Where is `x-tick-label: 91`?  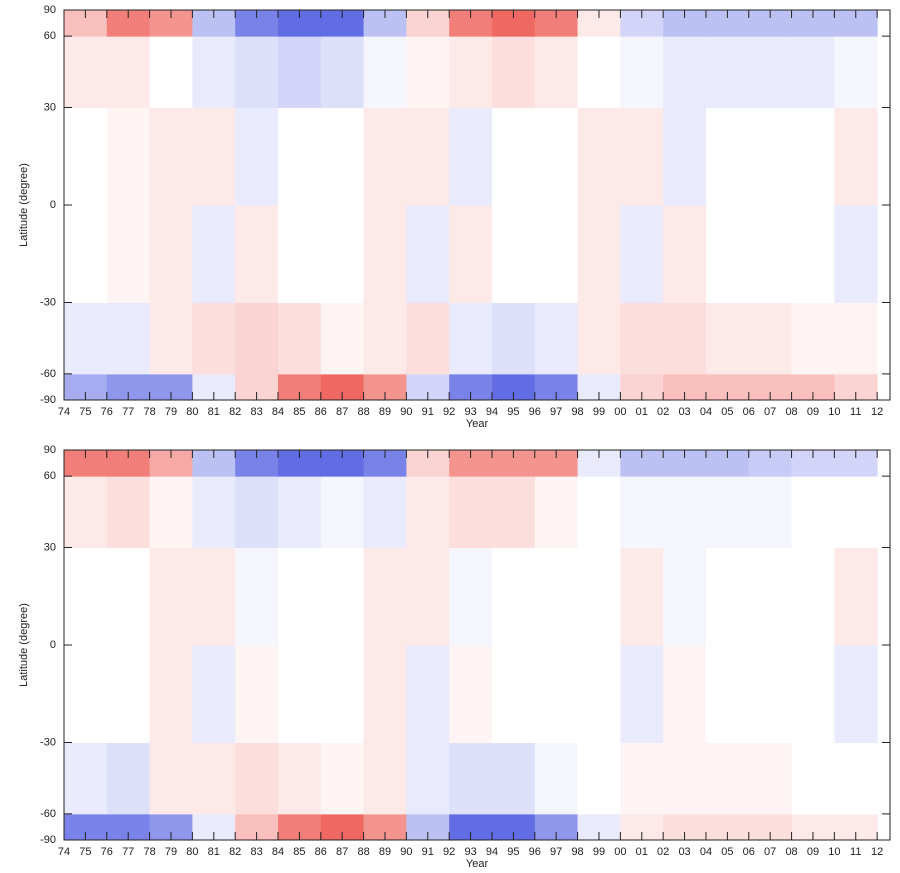
x-tick-label: 91 is located at coordinates (428, 412).